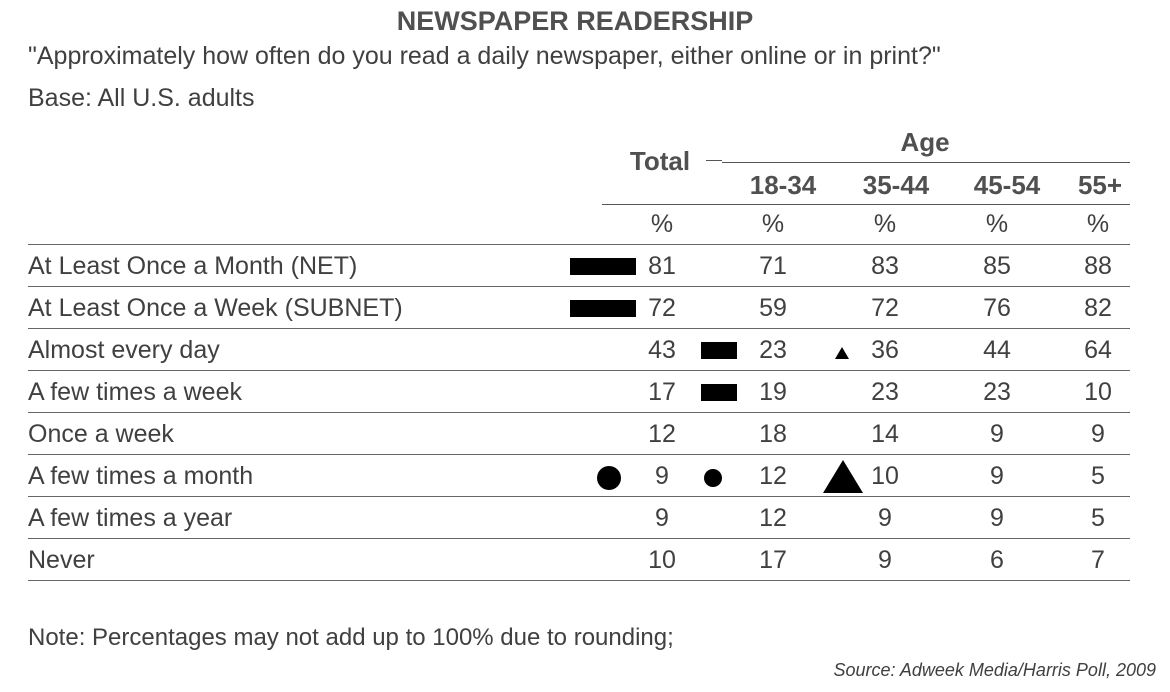 The image size is (1170, 692). Describe the element at coordinates (141, 98) in the screenshot. I see `base-note: Base: All U.S. adults` at that location.